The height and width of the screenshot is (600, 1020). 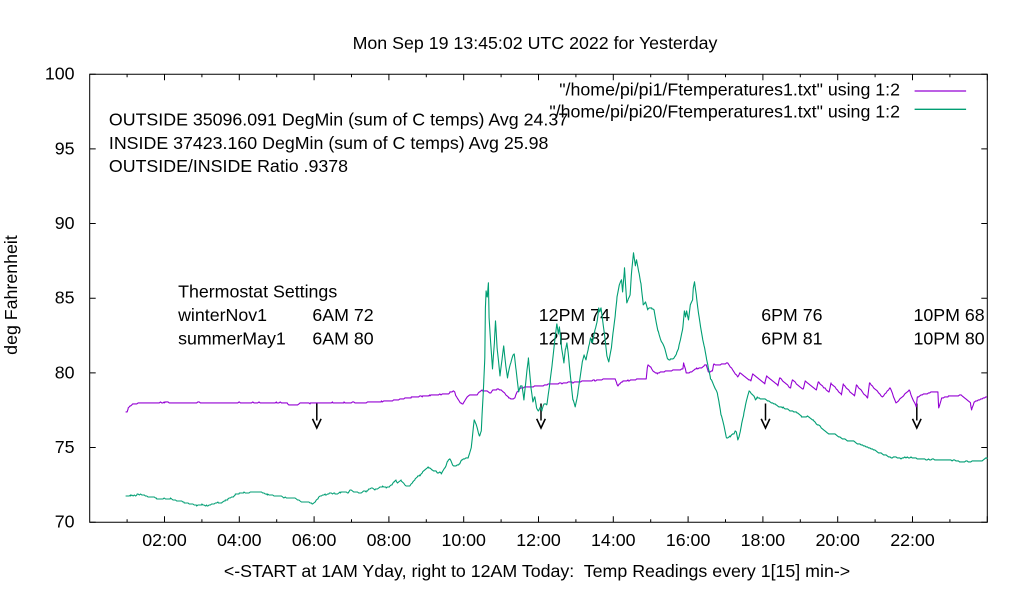 I want to click on svg-text: 04:00, so click(x=239, y=540).